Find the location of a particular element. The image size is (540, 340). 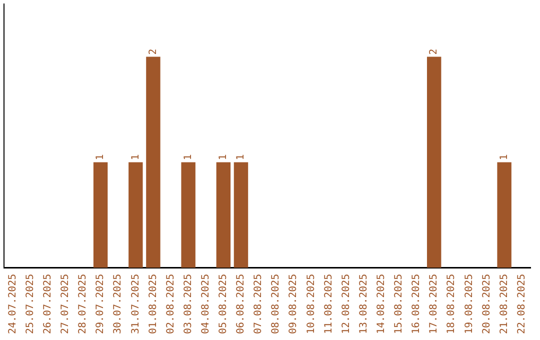

x-tick-label: 25.07.2025 is located at coordinates (30, 304).